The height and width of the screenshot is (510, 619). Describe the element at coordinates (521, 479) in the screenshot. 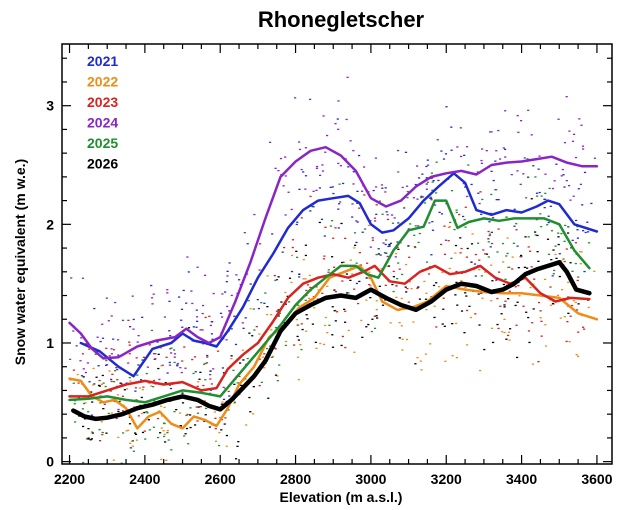

I see `x-tick-label: 3400` at that location.